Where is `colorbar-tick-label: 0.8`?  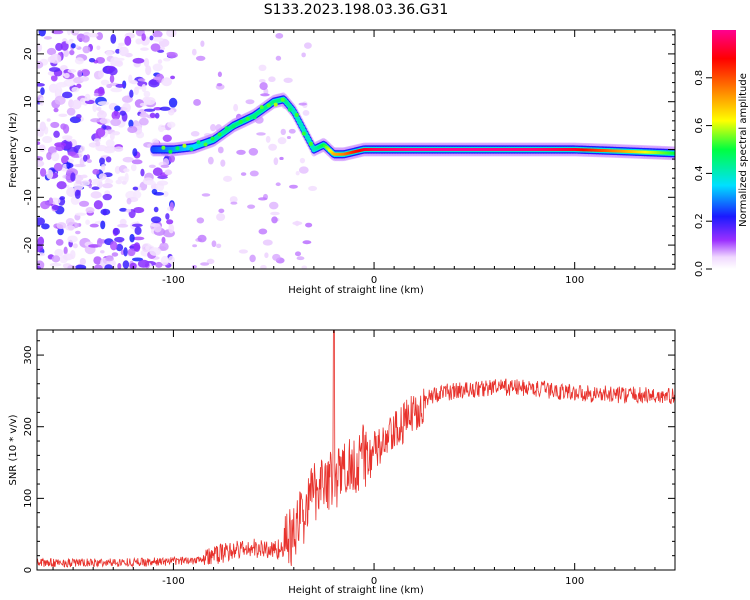 colorbar-tick-label: 0.8 is located at coordinates (699, 78).